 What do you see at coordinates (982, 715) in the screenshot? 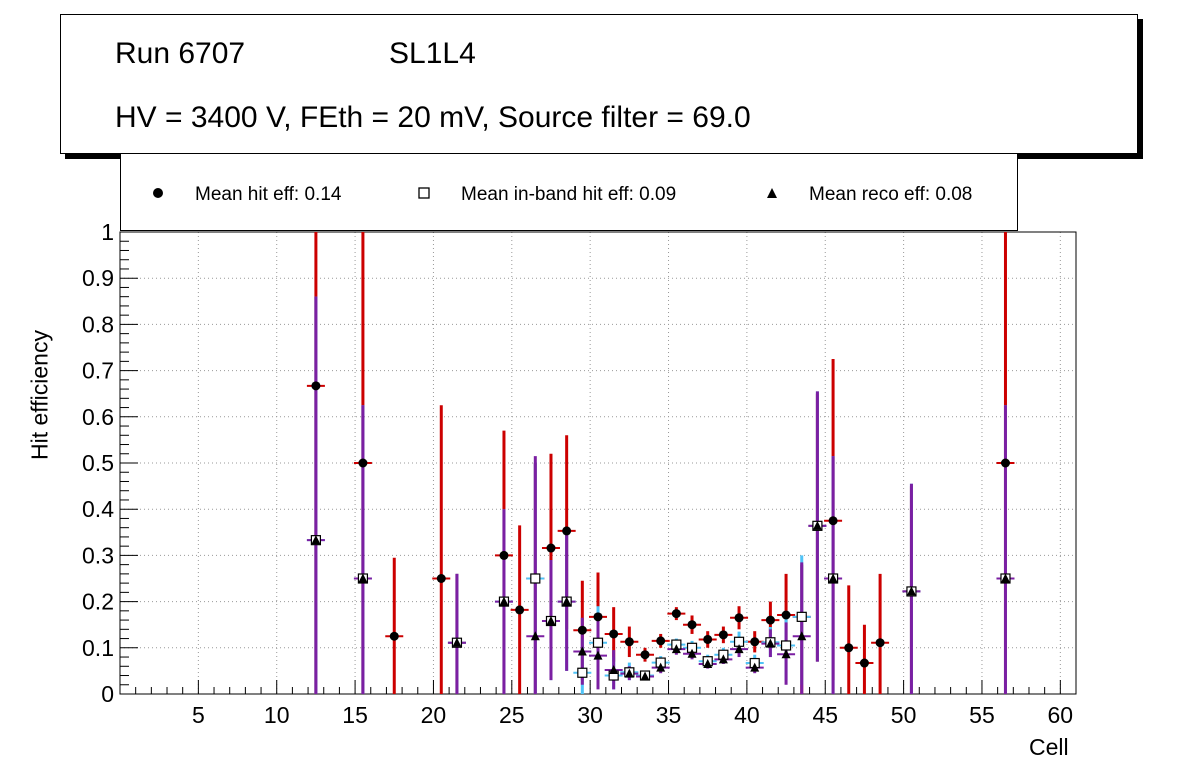
I see `x-tick-label: 55` at bounding box center [982, 715].